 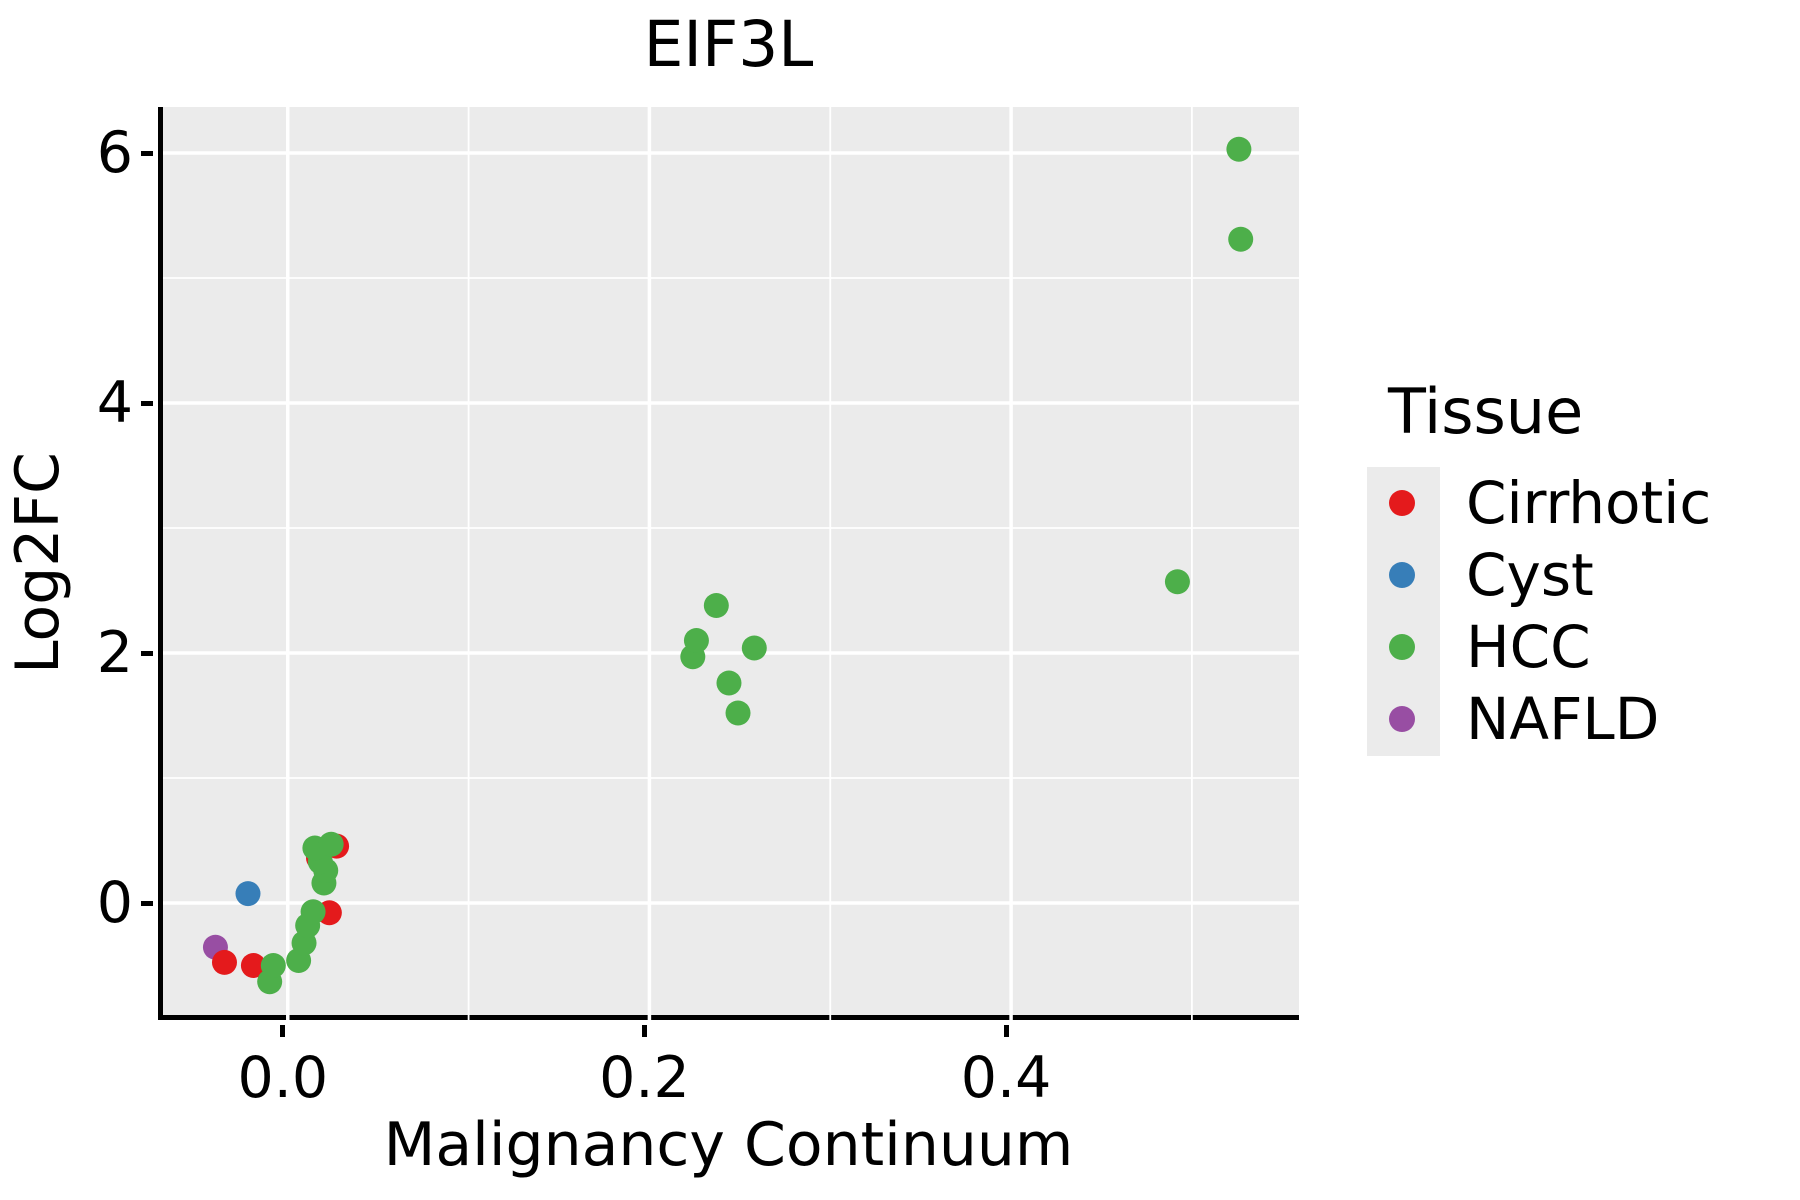 I want to click on y-tick-label: 2, so click(x=114, y=653).